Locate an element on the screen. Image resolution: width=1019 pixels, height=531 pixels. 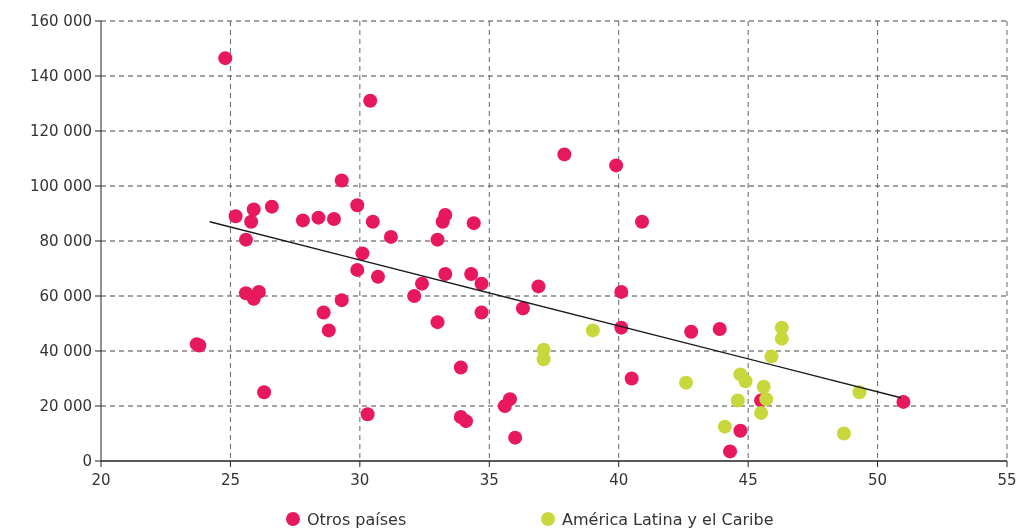
y-tick-label: 20 000 is located at coordinates (65, 406).